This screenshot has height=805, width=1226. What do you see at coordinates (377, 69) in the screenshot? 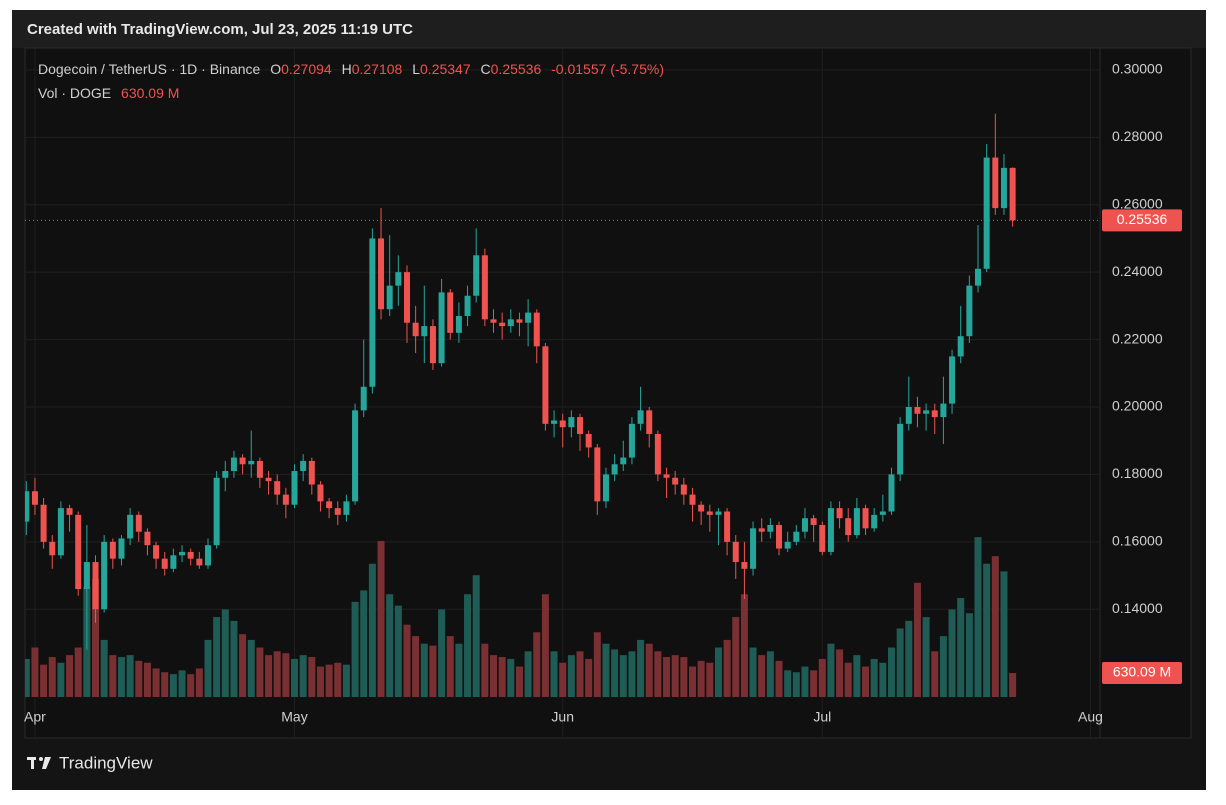
I see `legend-high: 0.27108` at bounding box center [377, 69].